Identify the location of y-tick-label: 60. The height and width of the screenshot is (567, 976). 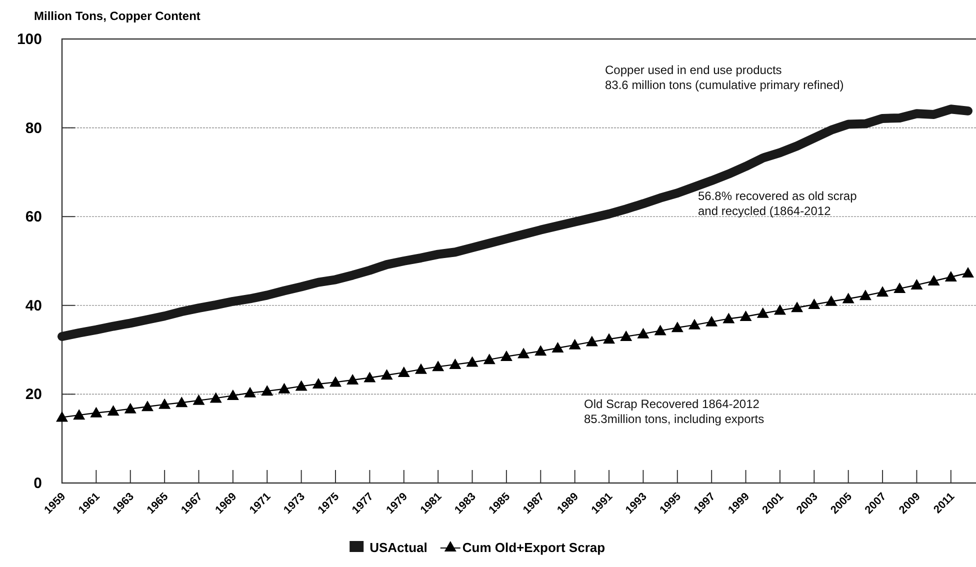
(33, 217).